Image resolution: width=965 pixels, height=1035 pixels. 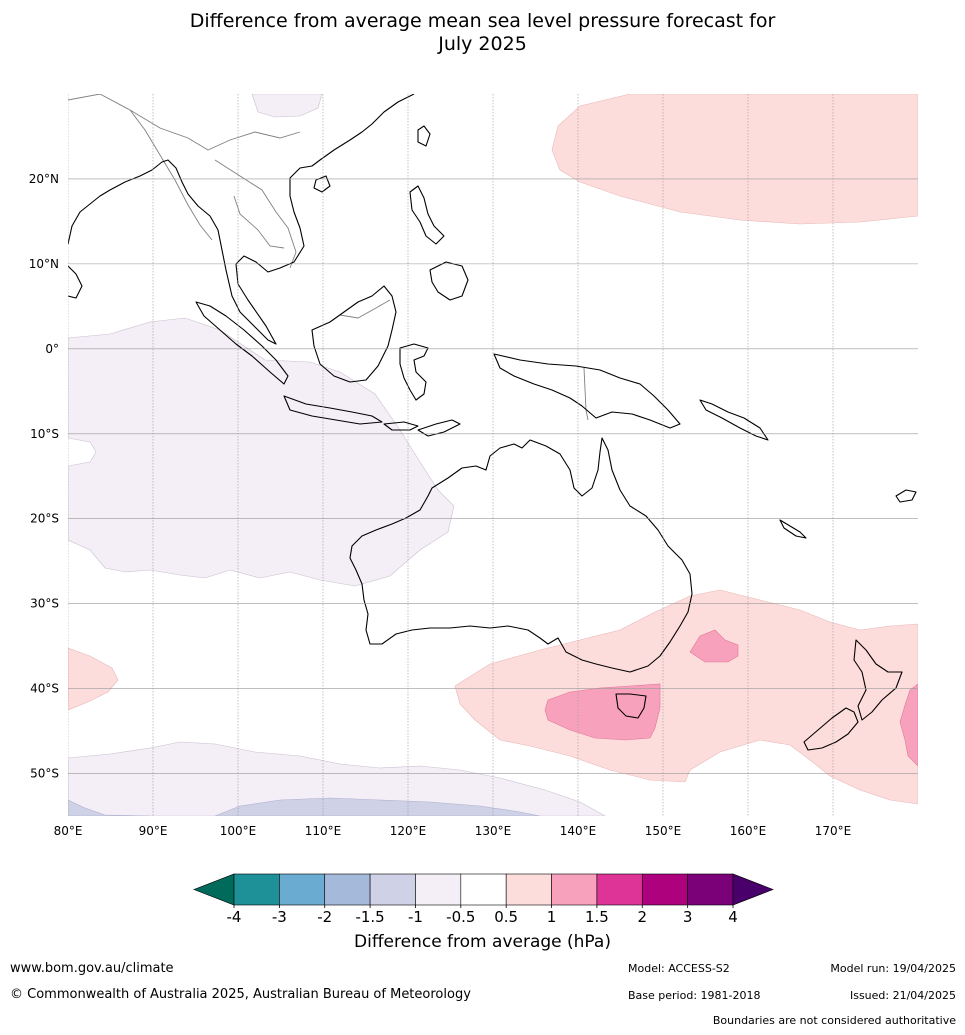 What do you see at coordinates (242, 343) in the screenshot?
I see `sumatra-coastline` at bounding box center [242, 343].